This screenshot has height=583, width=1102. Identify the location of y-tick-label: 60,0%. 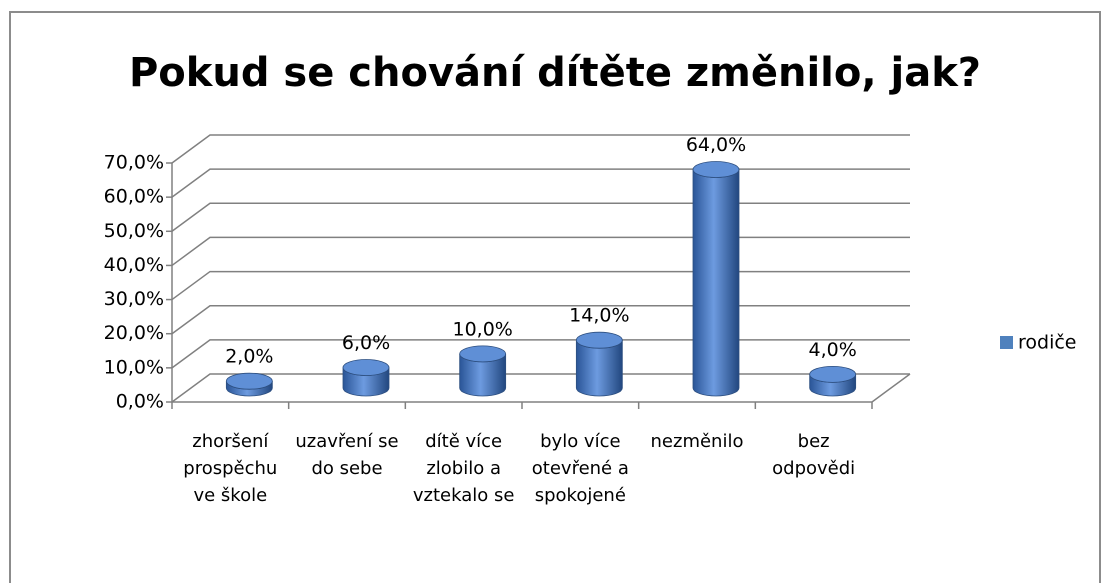
(134, 197).